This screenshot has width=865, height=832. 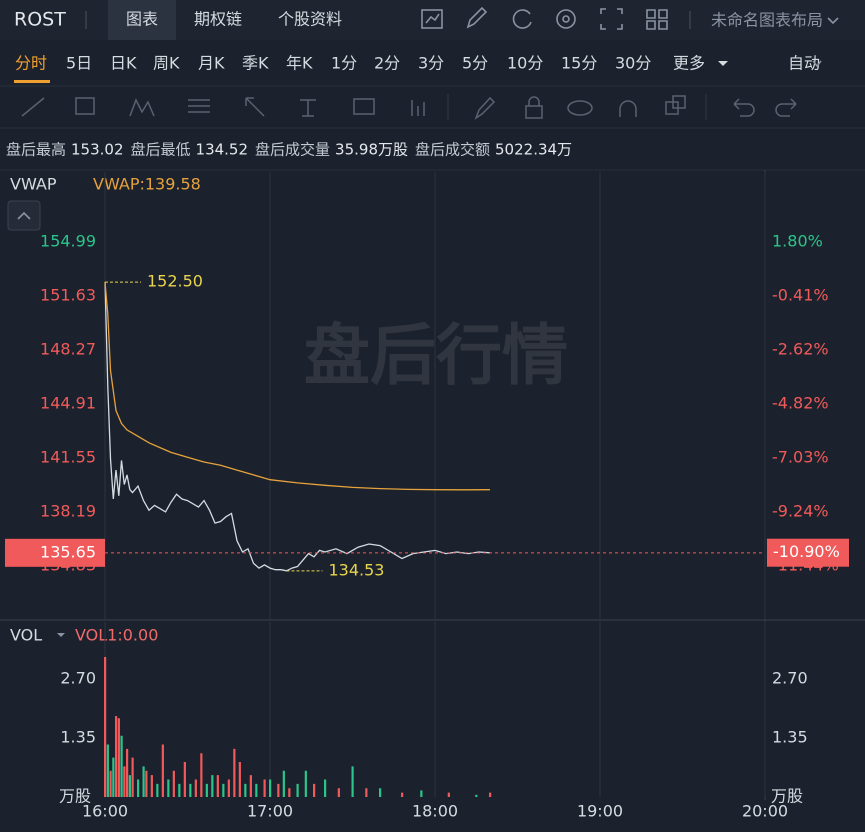 I want to click on period-tab: 分时, so click(x=31, y=63).